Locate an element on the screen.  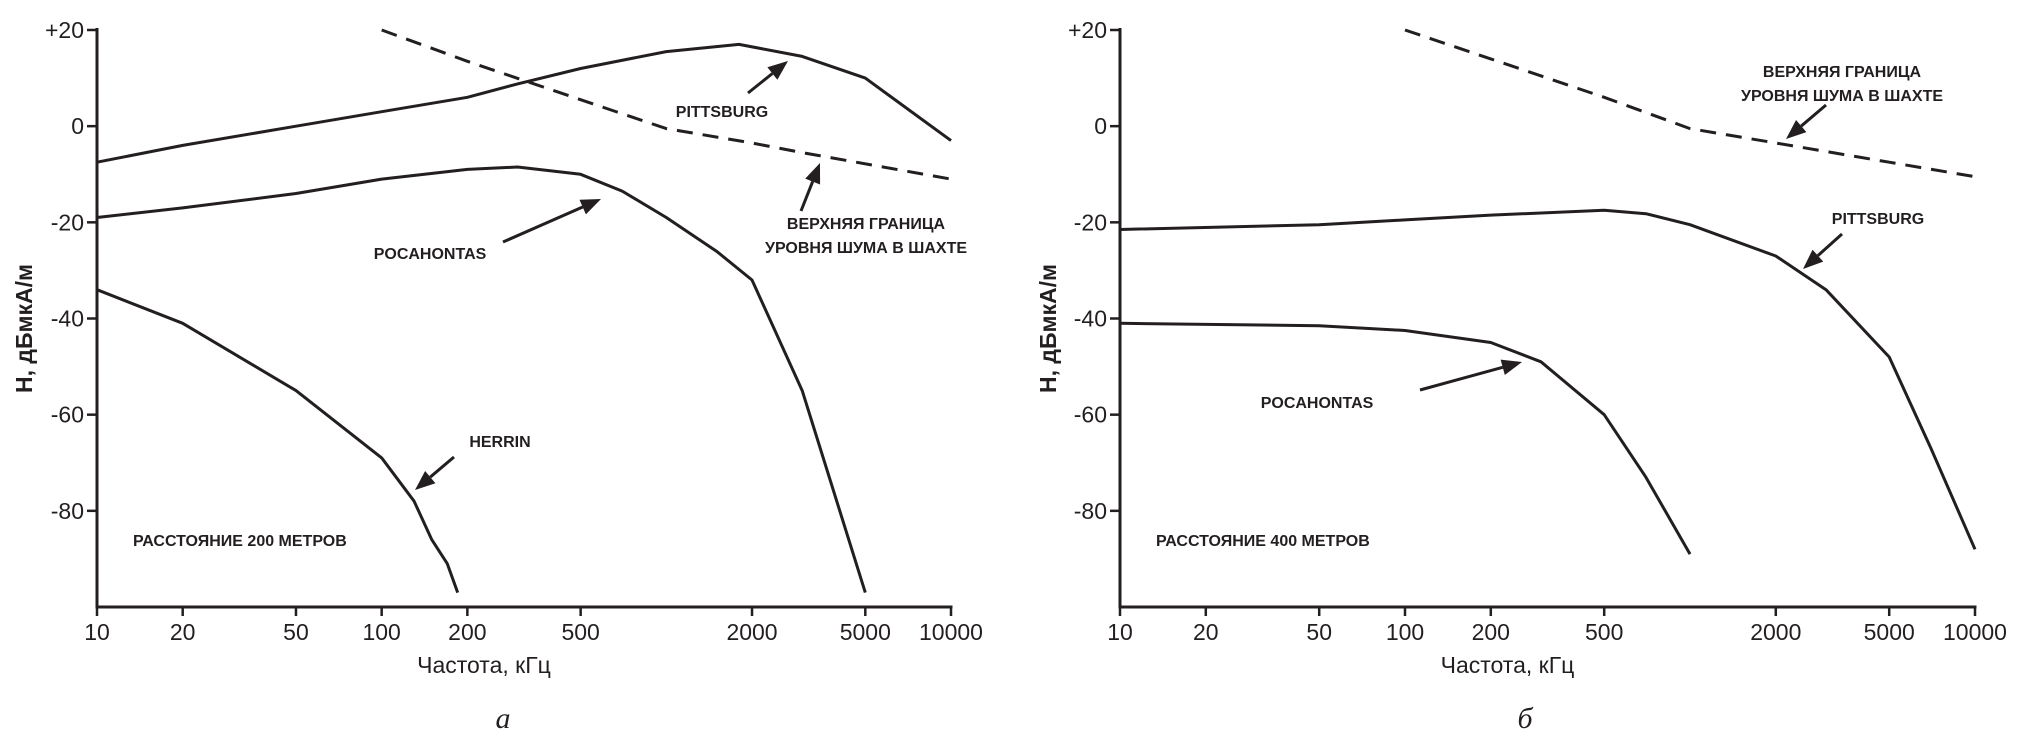
distance-note: РАССТОЯНИЕ 200 МЕТРОВ is located at coordinates (240, 541).